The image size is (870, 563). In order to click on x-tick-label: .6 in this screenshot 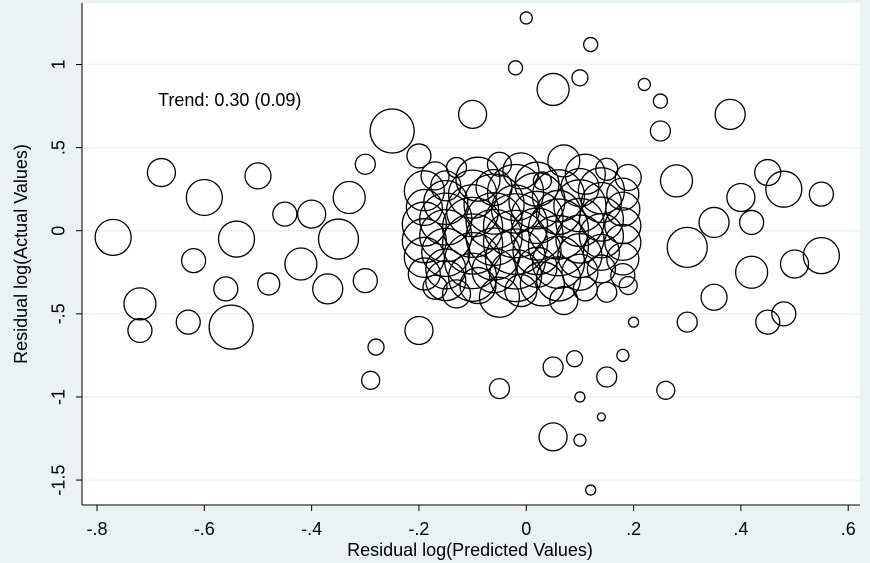, I will do `click(848, 529)`.